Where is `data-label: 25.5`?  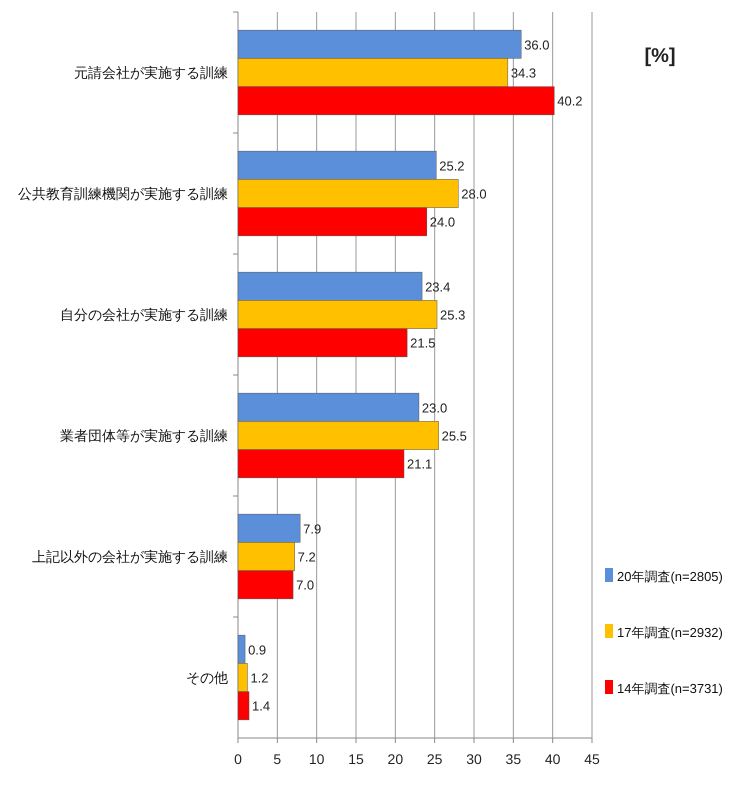 data-label: 25.5 is located at coordinates (454, 436).